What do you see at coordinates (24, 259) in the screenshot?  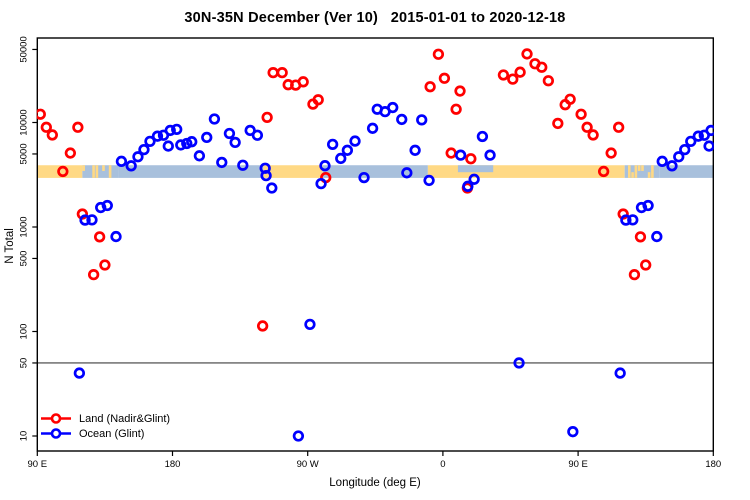 I see `y-tick-label: 500` at bounding box center [24, 259].